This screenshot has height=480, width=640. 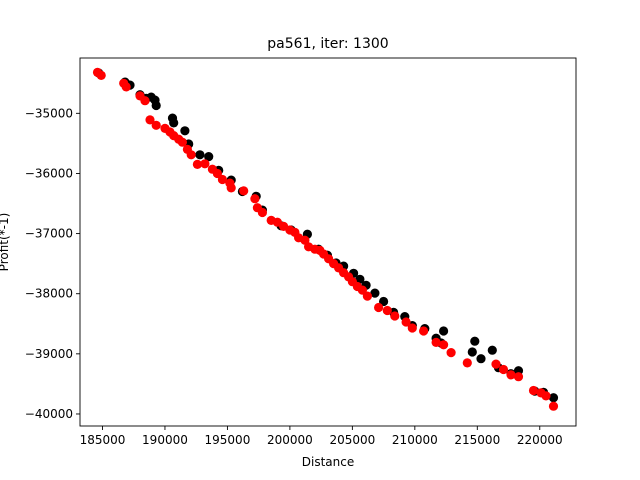 What do you see at coordinates (165, 440) in the screenshot?
I see `x-tick-label-1: 190000` at bounding box center [165, 440].